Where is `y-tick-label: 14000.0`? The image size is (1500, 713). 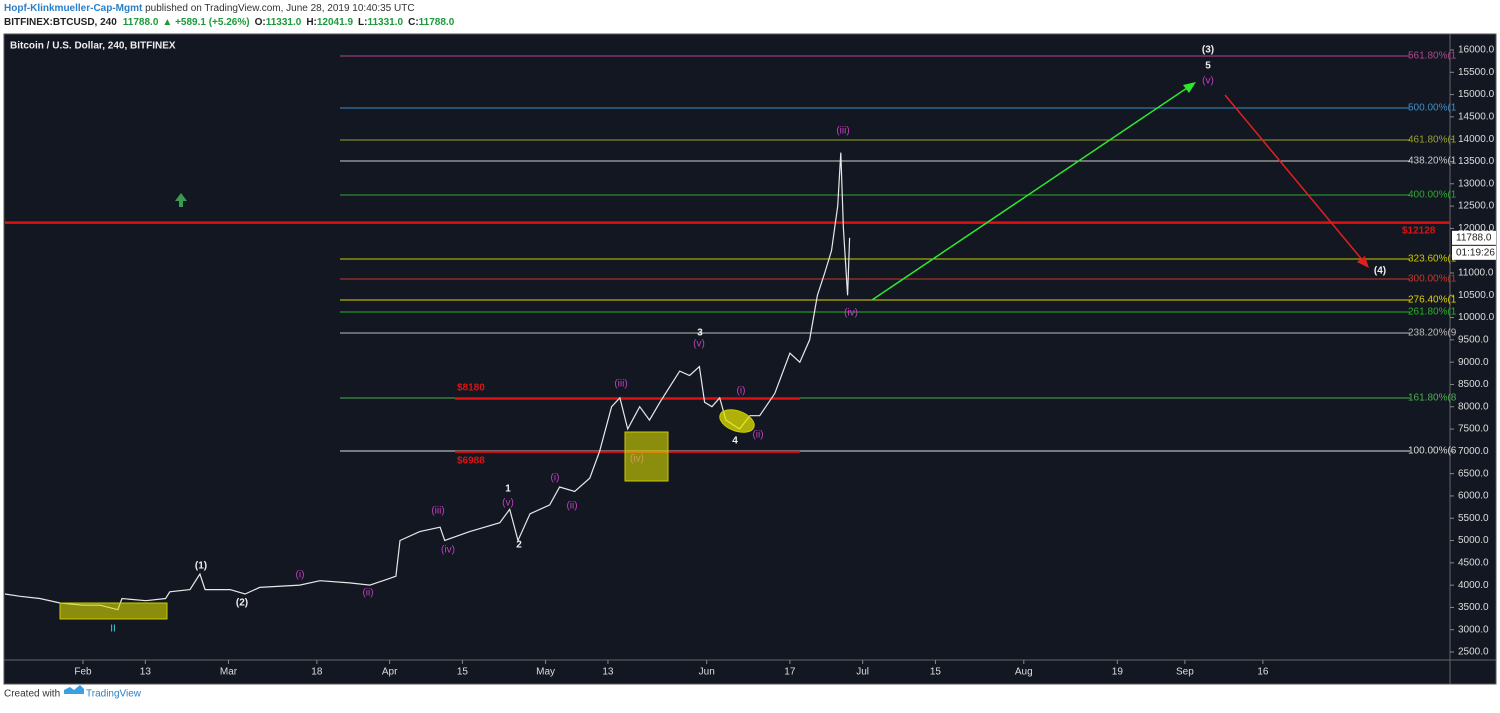
y-tick-label: 14000.0 is located at coordinates (1476, 139).